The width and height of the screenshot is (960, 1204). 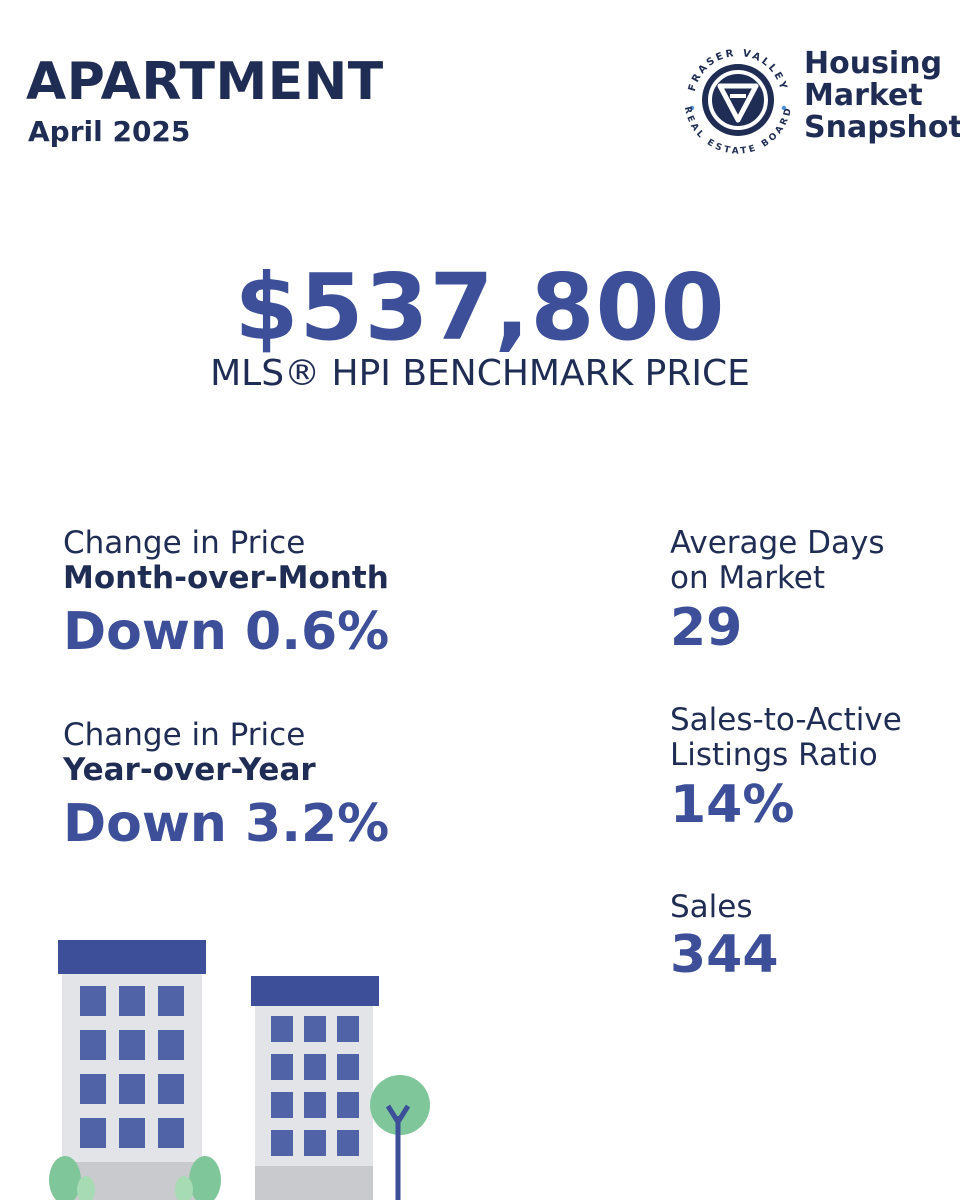 What do you see at coordinates (65, 1180) in the screenshot?
I see `bush-icon` at bounding box center [65, 1180].